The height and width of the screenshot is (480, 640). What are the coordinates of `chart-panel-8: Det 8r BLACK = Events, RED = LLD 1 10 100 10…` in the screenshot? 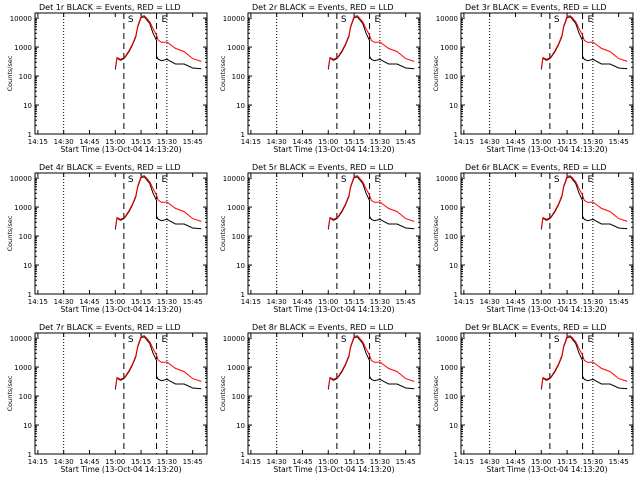 It's located at (320, 398).